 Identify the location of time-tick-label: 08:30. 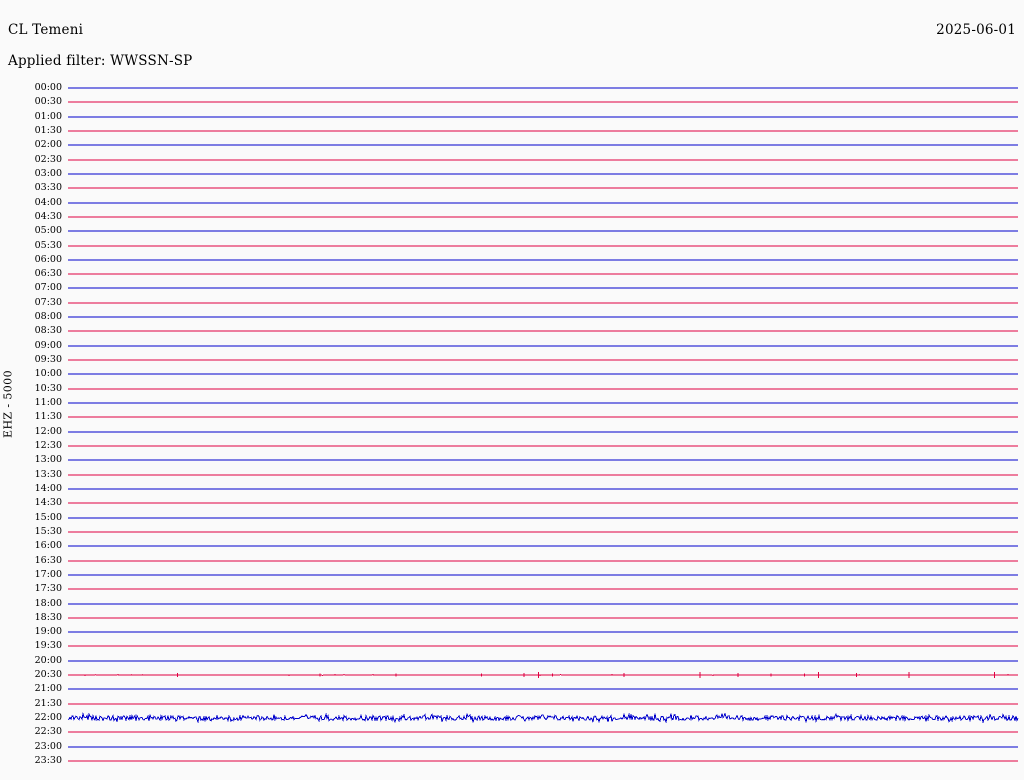
(48, 331).